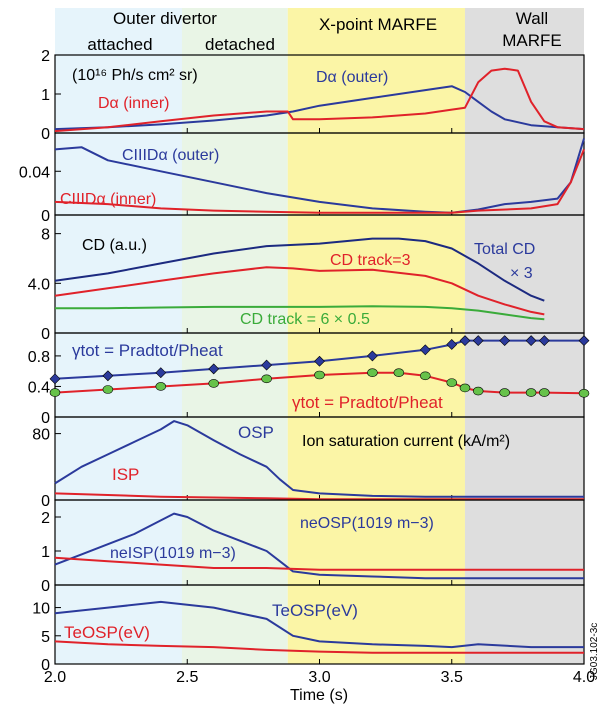  What do you see at coordinates (367, 402) in the screenshot?
I see `panel4-gamma-bottom: γtot = Pradtot/Pheat` at bounding box center [367, 402].